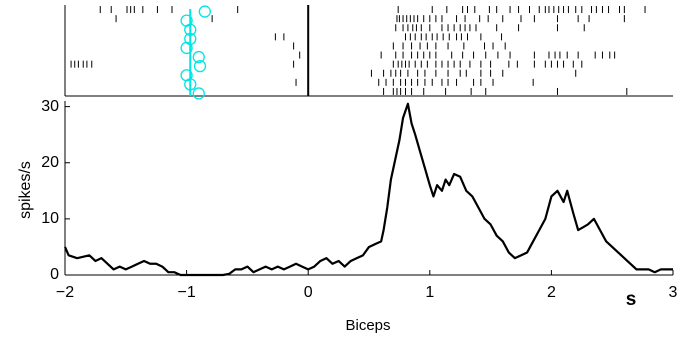 This screenshot has height=348, width=682. Describe the element at coordinates (50, 106) in the screenshot. I see `y-tick-label: 30` at that location.